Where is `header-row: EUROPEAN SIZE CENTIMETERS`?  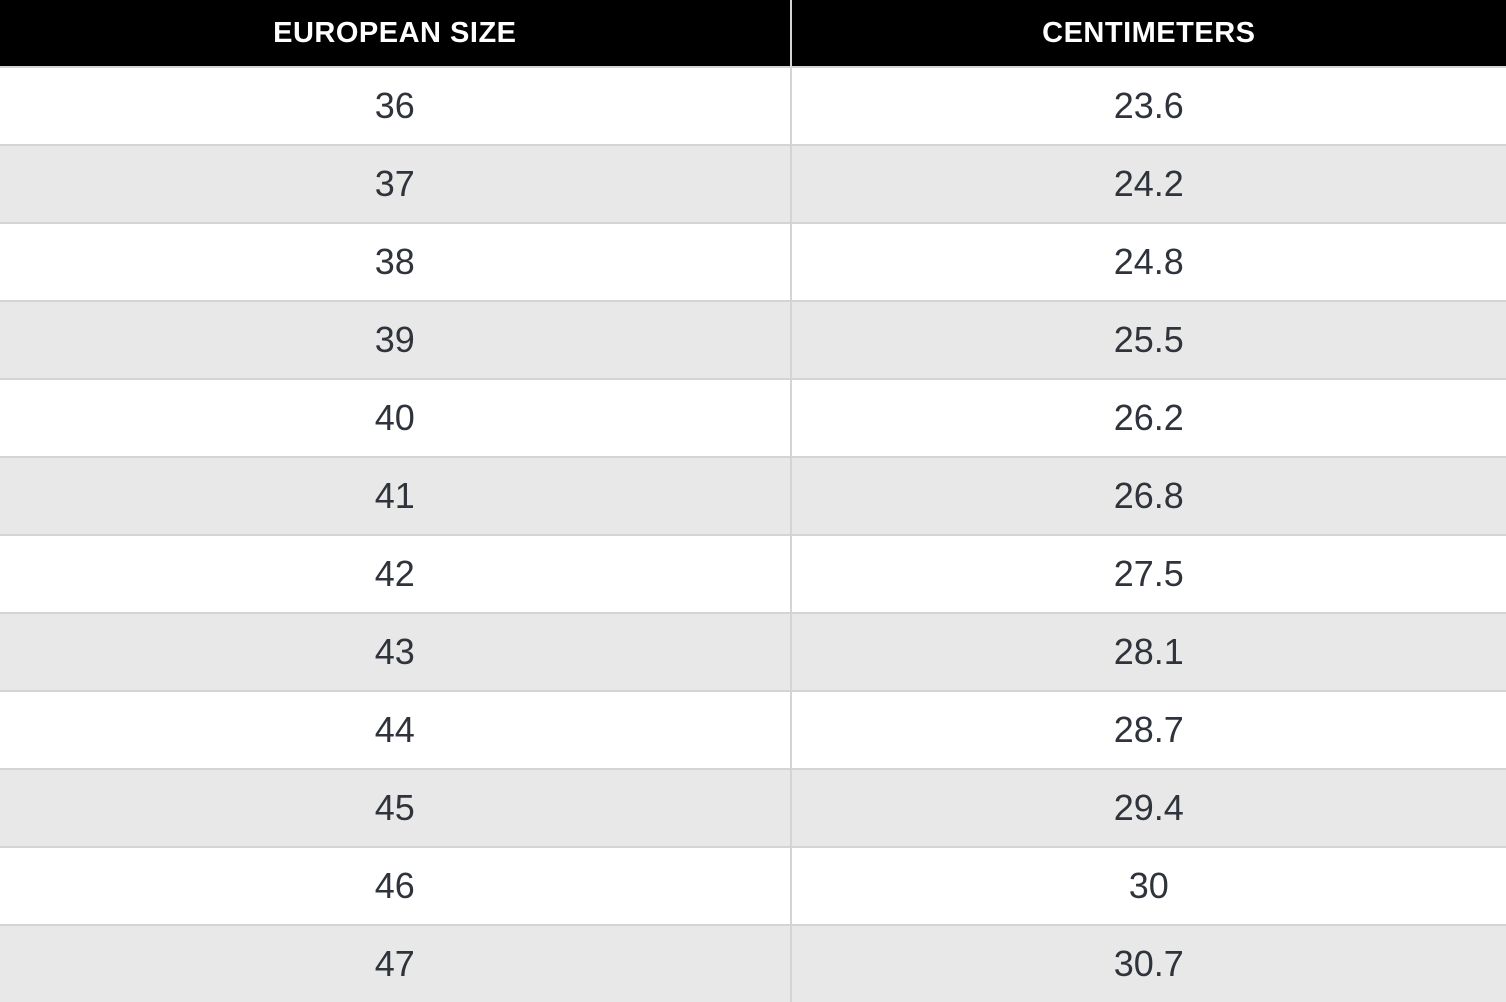 header-row: EUROPEAN SIZE CENTIMETERS is located at coordinates (753, 33).